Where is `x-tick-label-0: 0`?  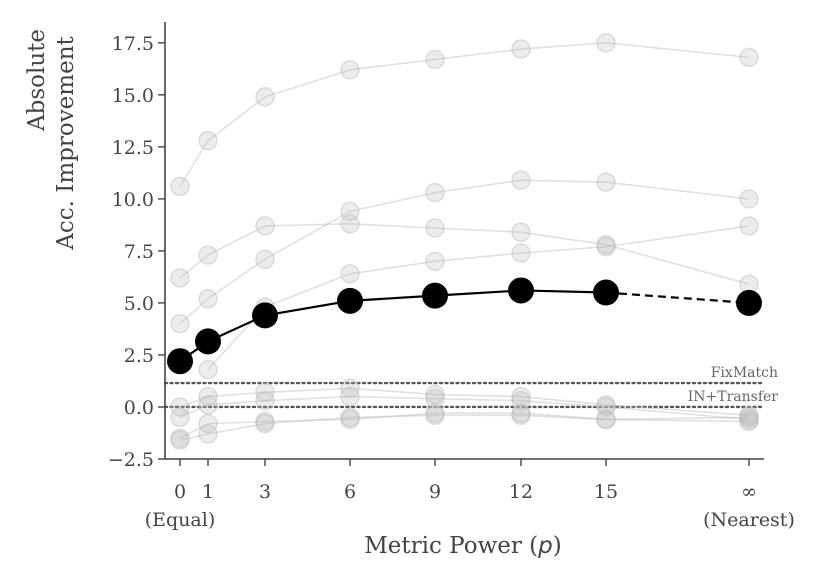 x-tick-label-0: 0 is located at coordinates (180, 492).